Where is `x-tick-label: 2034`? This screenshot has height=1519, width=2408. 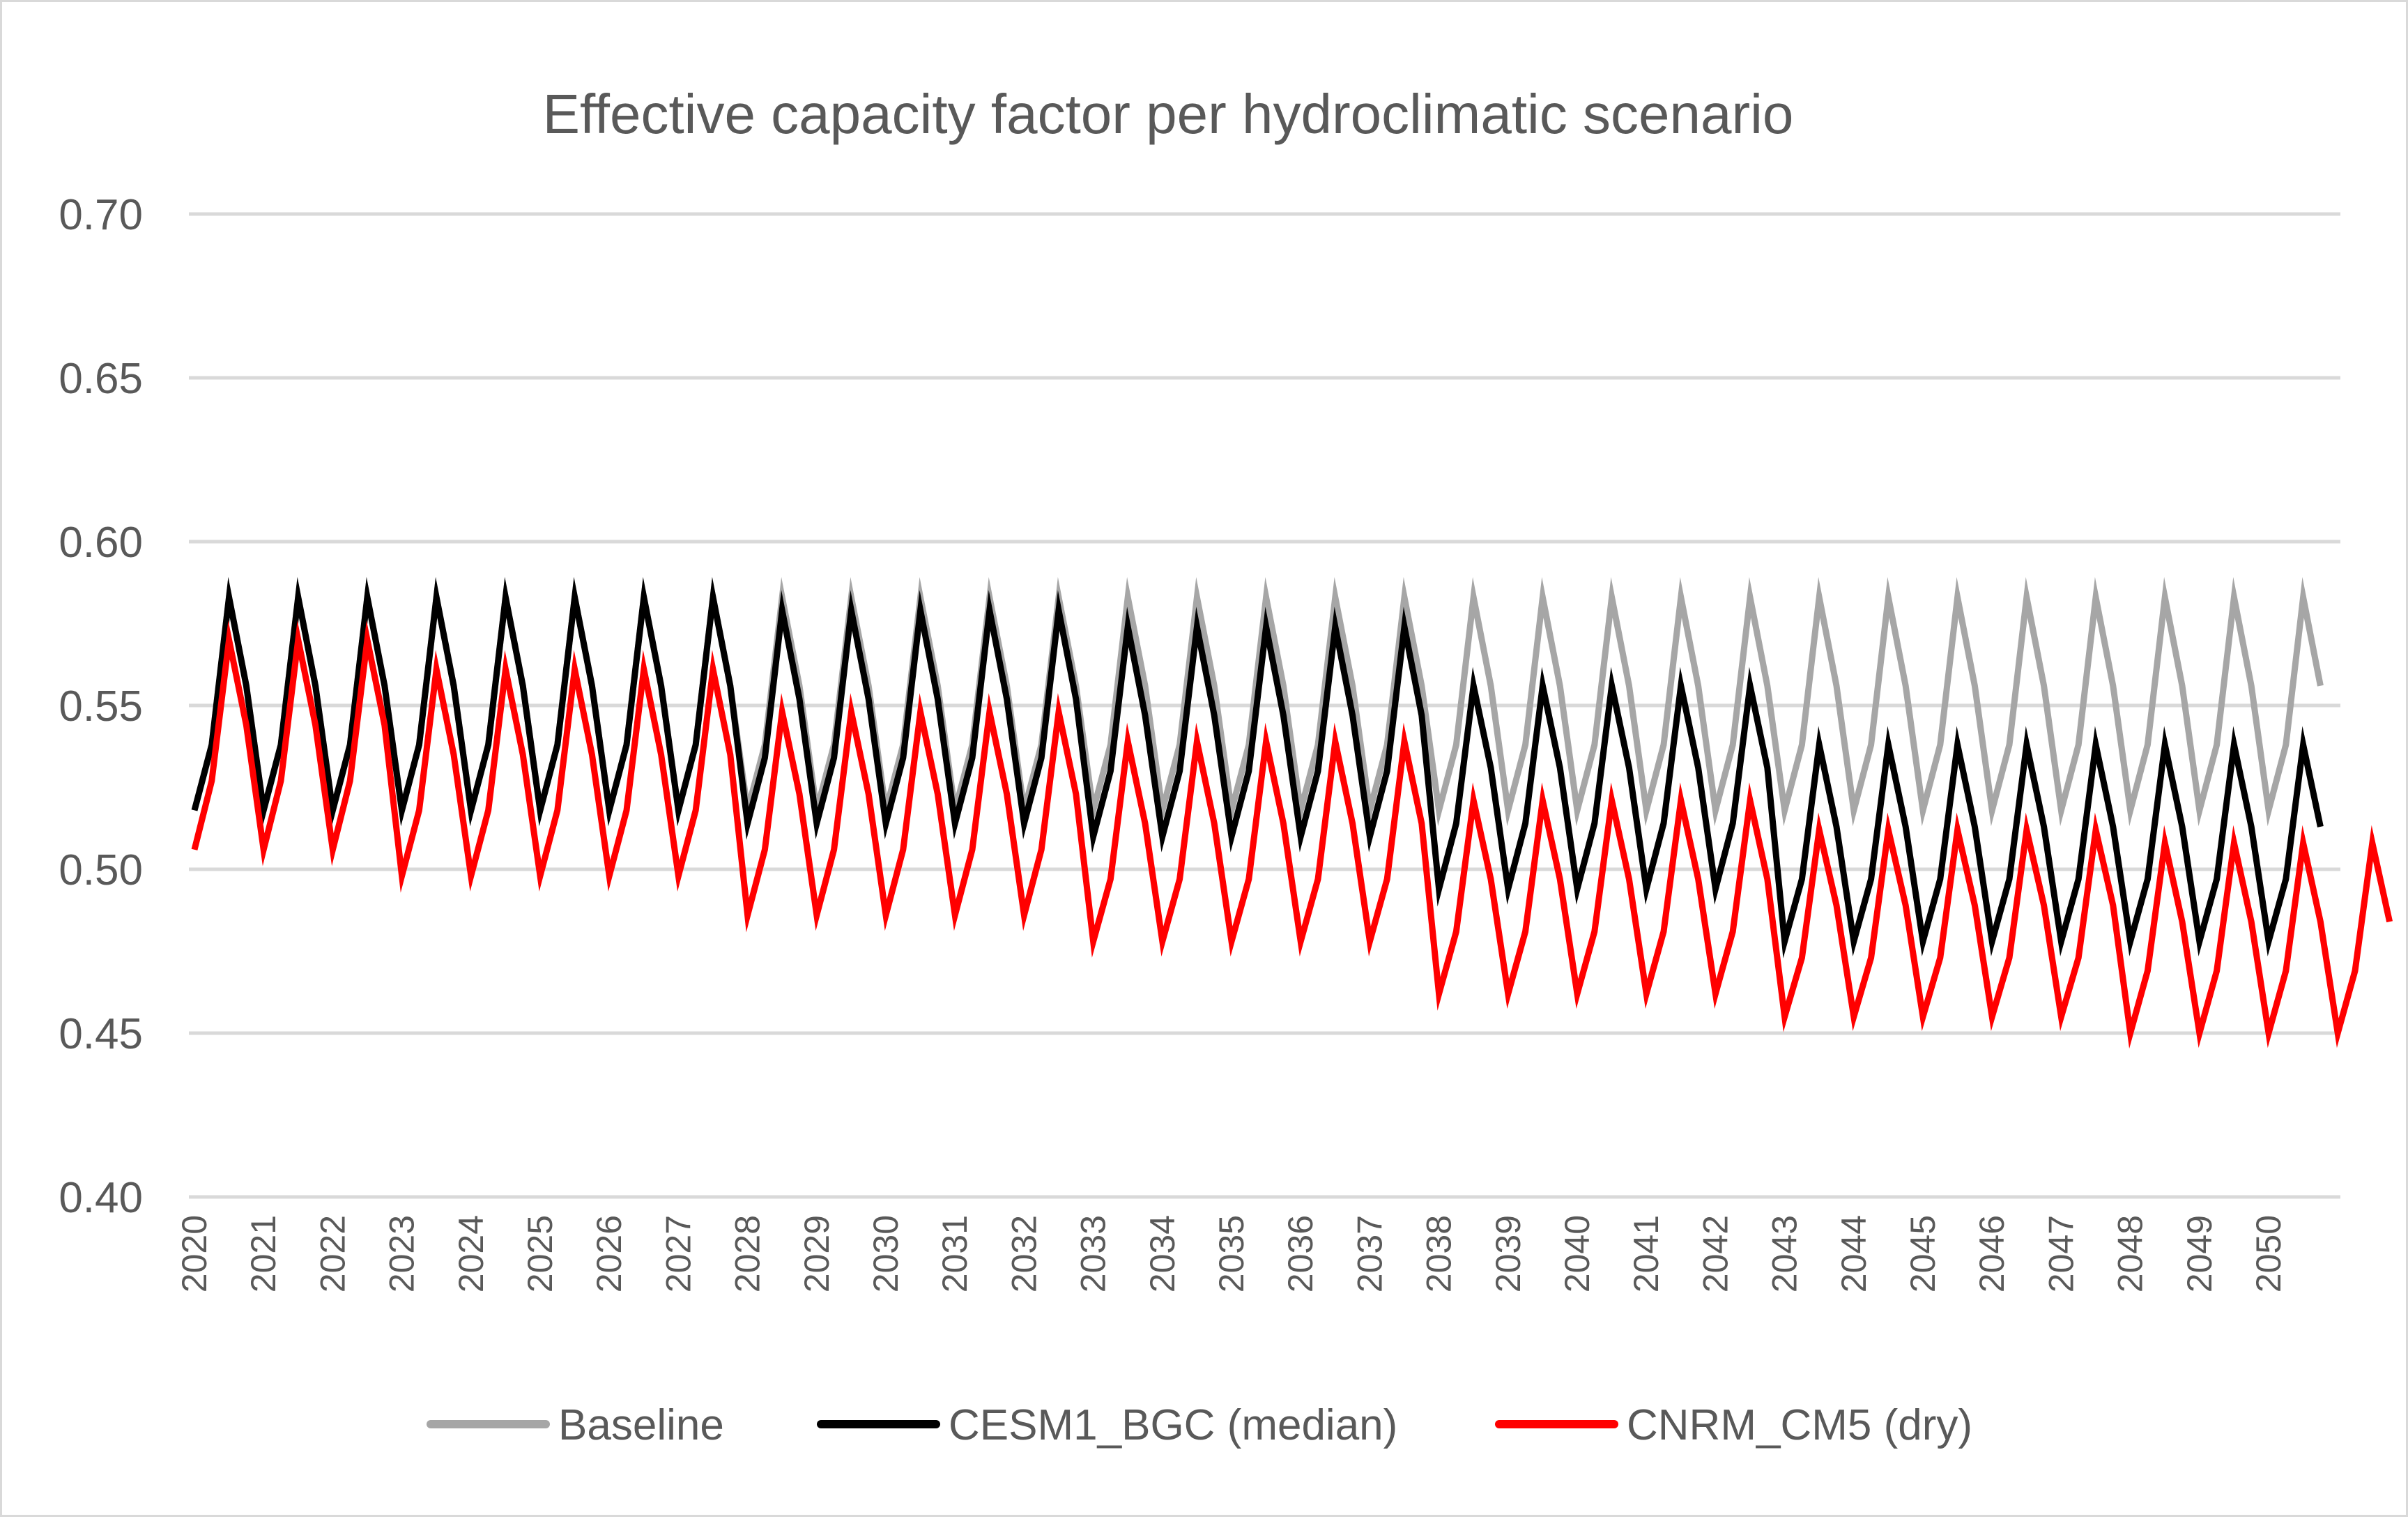 x-tick-label: 2034 is located at coordinates (1162, 1253).